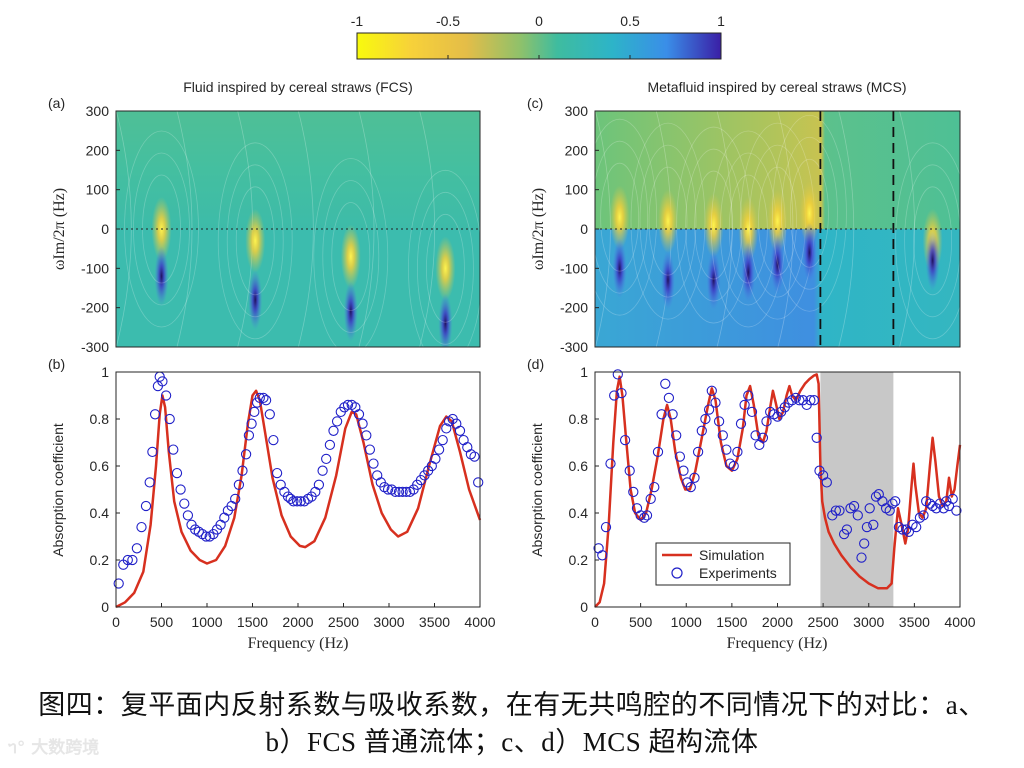 The height and width of the screenshot is (768, 1024). Describe the element at coordinates (731, 555) in the screenshot. I see `legend-simulation-label: Simulation` at that location.